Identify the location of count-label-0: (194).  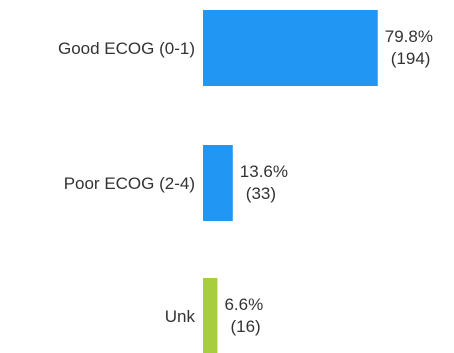
(411, 58).